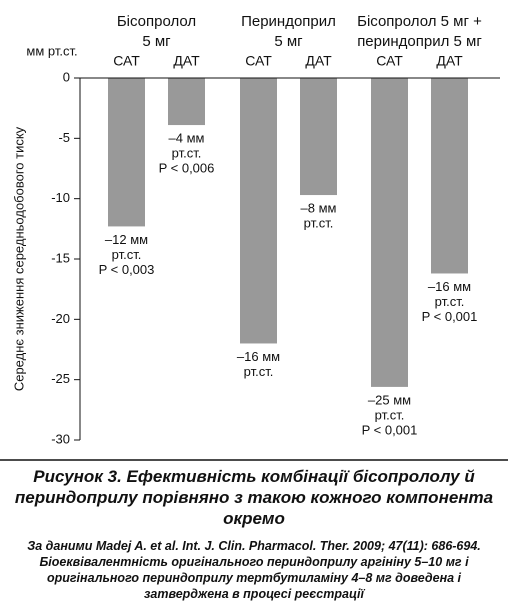  What do you see at coordinates (419, 21) in the screenshot?
I see `group-label: Бісопролол 5 мг +` at bounding box center [419, 21].